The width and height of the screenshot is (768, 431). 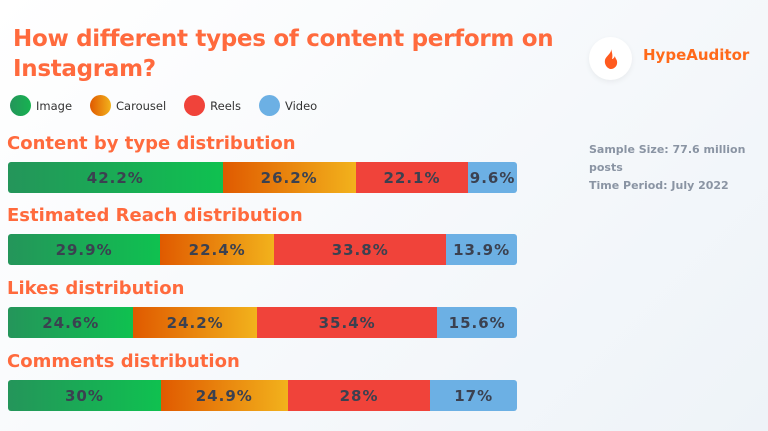 What do you see at coordinates (115, 177) in the screenshot?
I see `bar-segment-image: 42.2%` at bounding box center [115, 177].